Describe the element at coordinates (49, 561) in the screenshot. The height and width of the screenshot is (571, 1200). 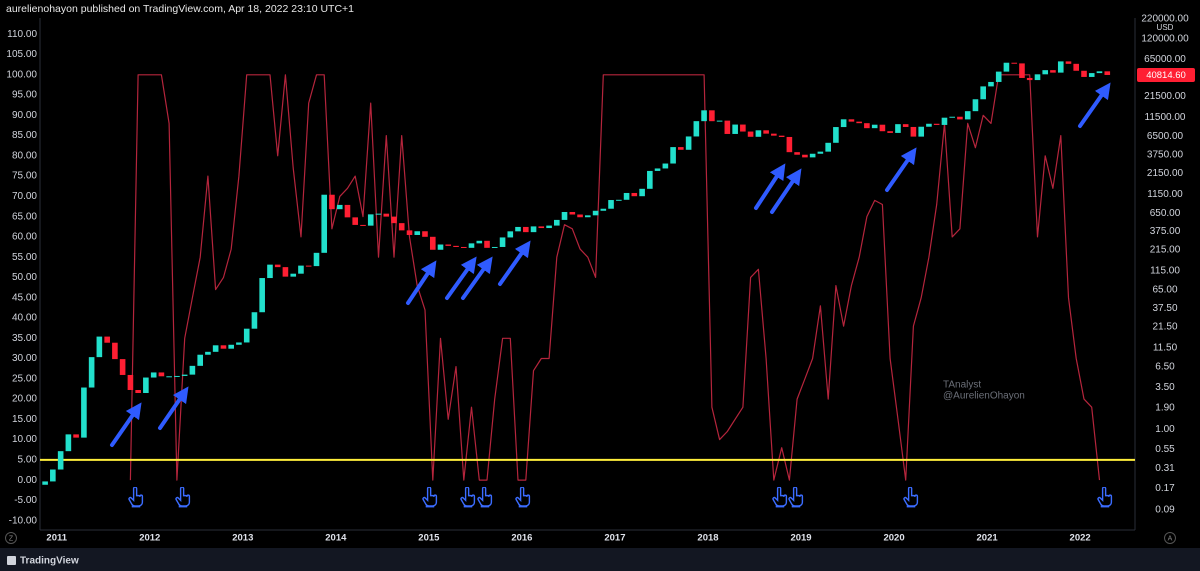
I see `footer-brand: TradingView` at that location.